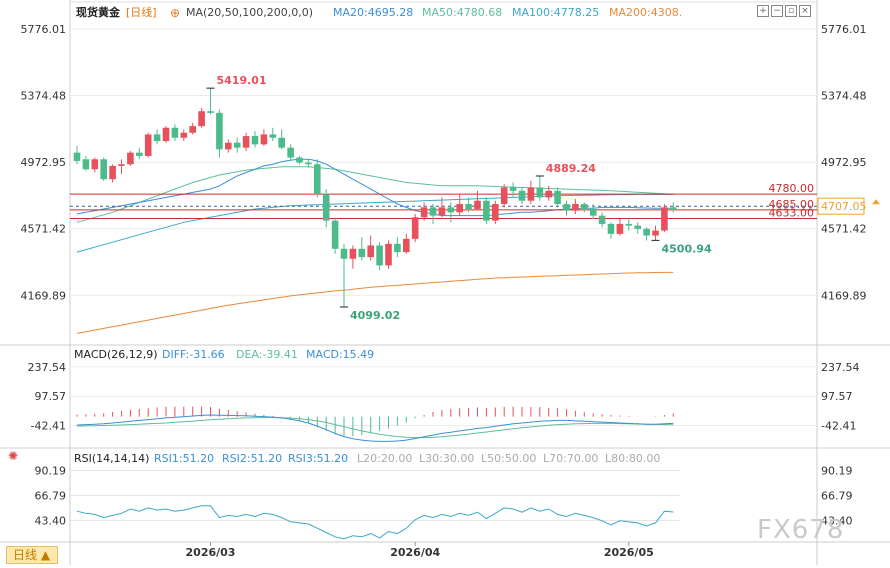 The image size is (890, 568). What do you see at coordinates (375, 194) in the screenshot?
I see `ma50-line` at bounding box center [375, 194].